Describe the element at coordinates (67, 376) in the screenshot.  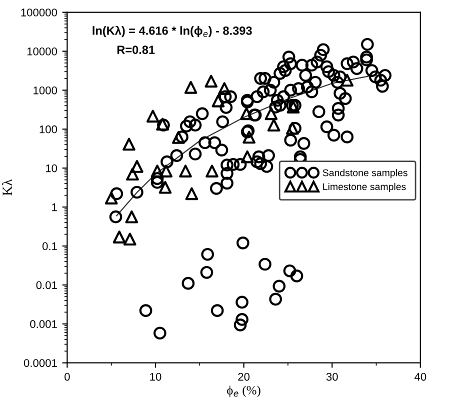
I see `x-tick-label: 0` at that location.